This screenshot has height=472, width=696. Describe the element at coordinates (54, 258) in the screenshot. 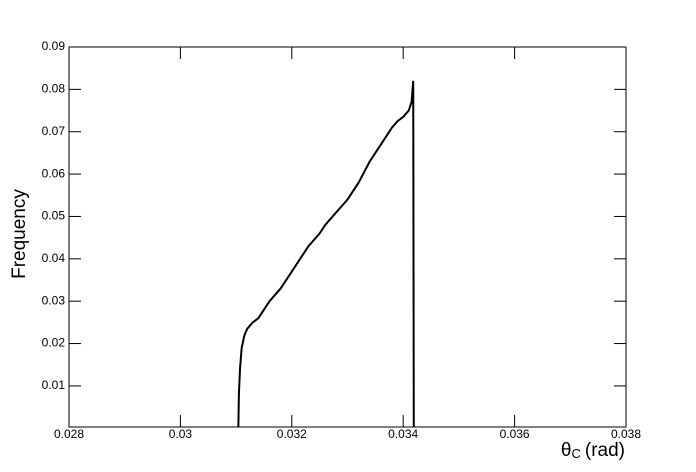

I see `y-tick-label: 0.04` at that location.